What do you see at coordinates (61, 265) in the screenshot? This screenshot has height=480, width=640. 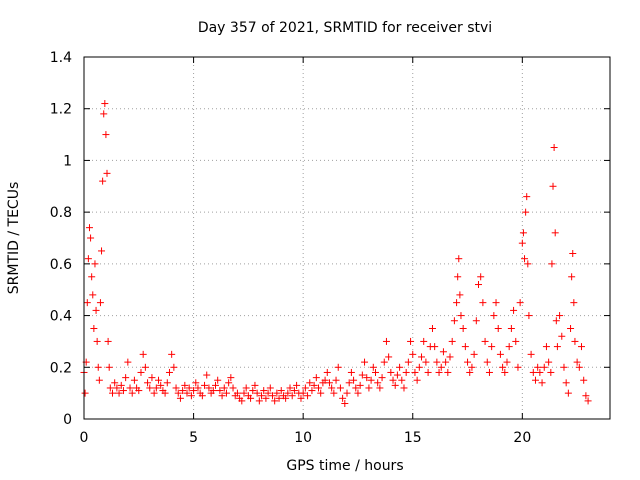 I see `y-tick-label: 0.6` at bounding box center [61, 265].